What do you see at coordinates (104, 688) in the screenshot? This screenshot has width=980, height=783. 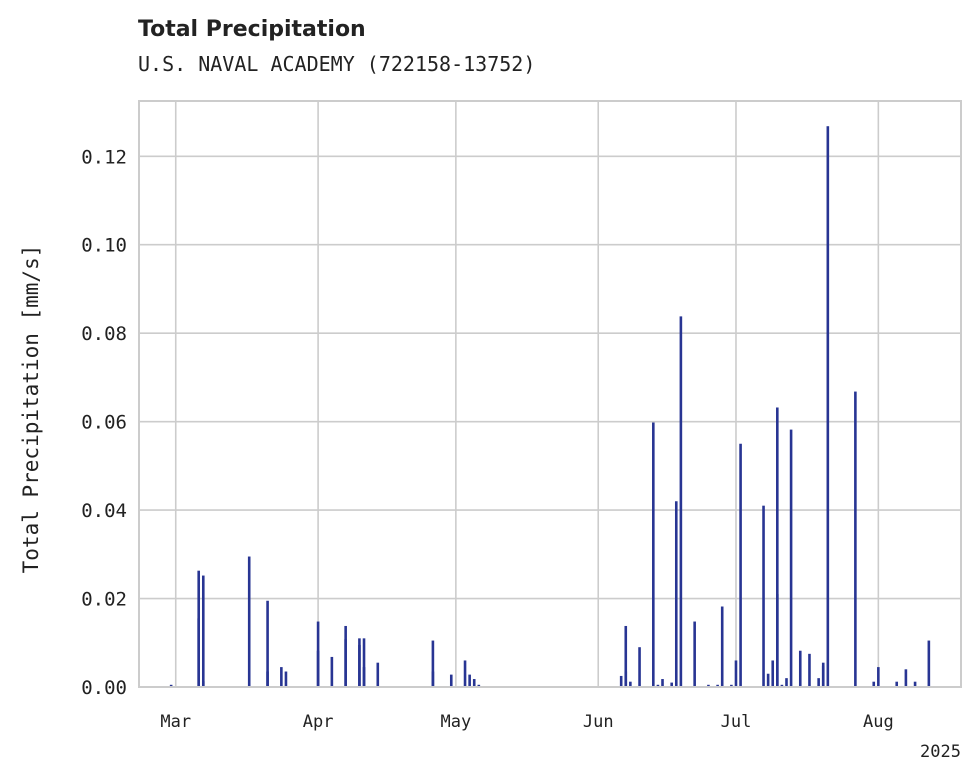 I see `y-tick-label: 0.00` at bounding box center [104, 688].